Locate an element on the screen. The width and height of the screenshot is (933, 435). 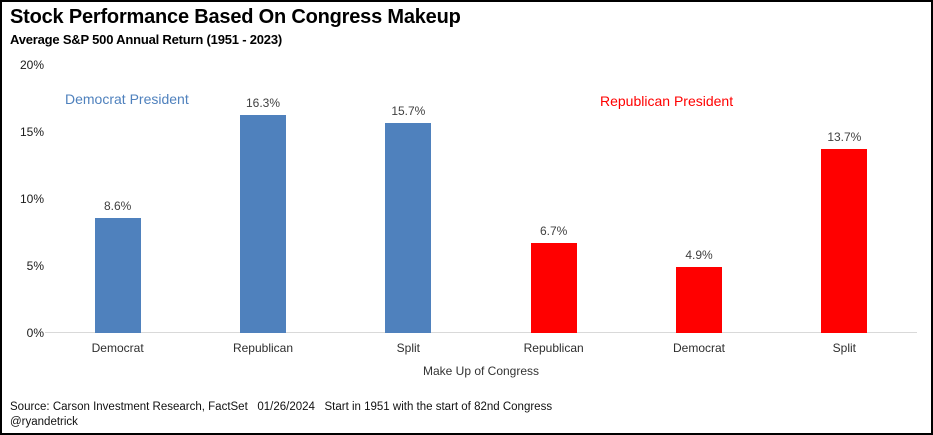
bar-value-label: 6.7% is located at coordinates (553, 231).